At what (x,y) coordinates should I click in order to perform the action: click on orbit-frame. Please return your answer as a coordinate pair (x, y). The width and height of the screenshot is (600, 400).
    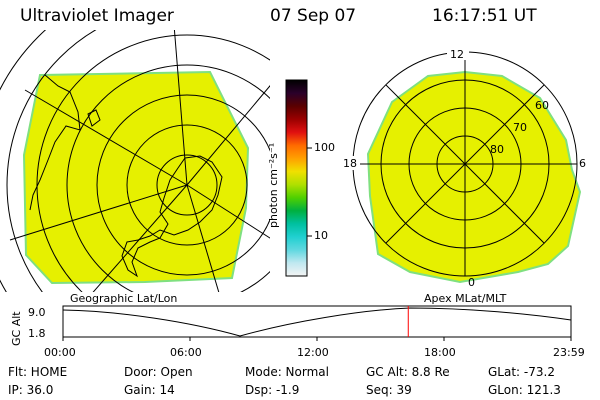
    Looking at the image, I should click on (317, 321).